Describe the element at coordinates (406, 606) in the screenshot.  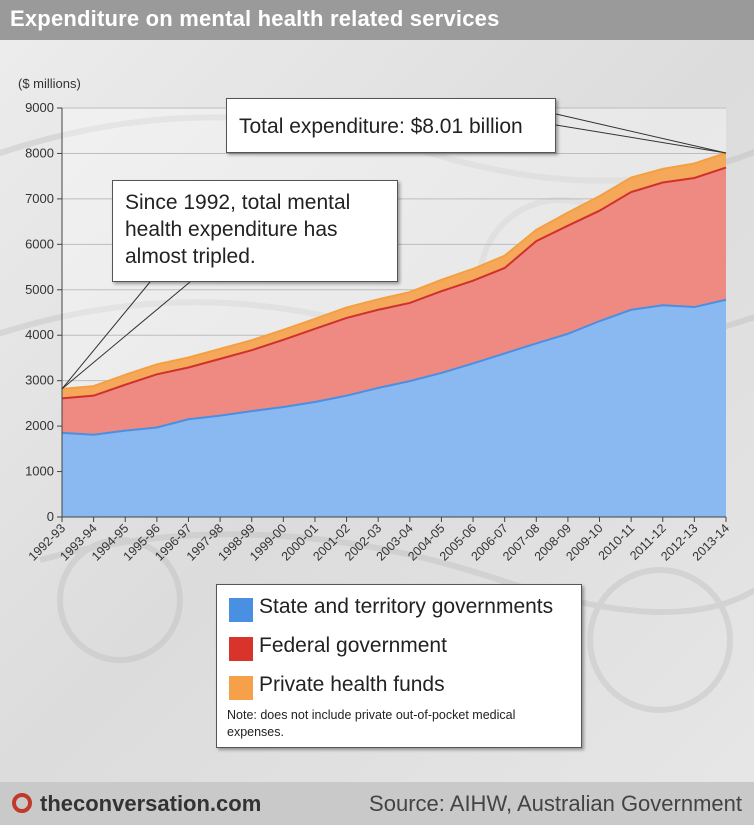
I see `legend-label-state: State and territory governments` at that location.